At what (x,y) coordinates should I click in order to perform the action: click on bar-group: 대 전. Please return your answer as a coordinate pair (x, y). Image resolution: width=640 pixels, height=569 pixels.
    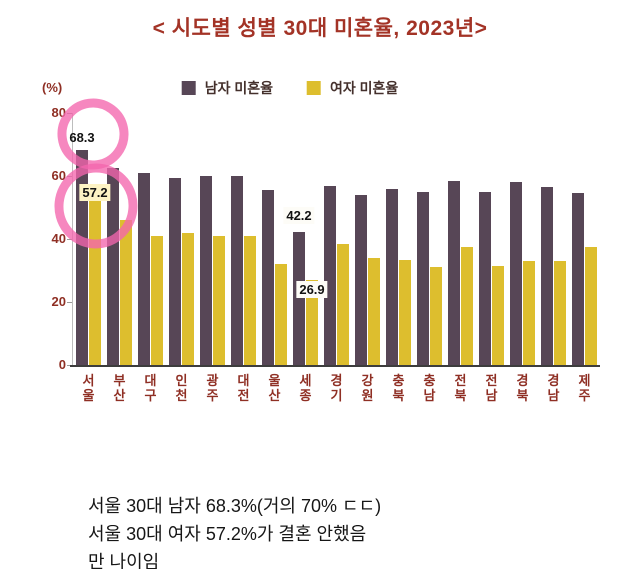
    Looking at the image, I should click on (243, 258).